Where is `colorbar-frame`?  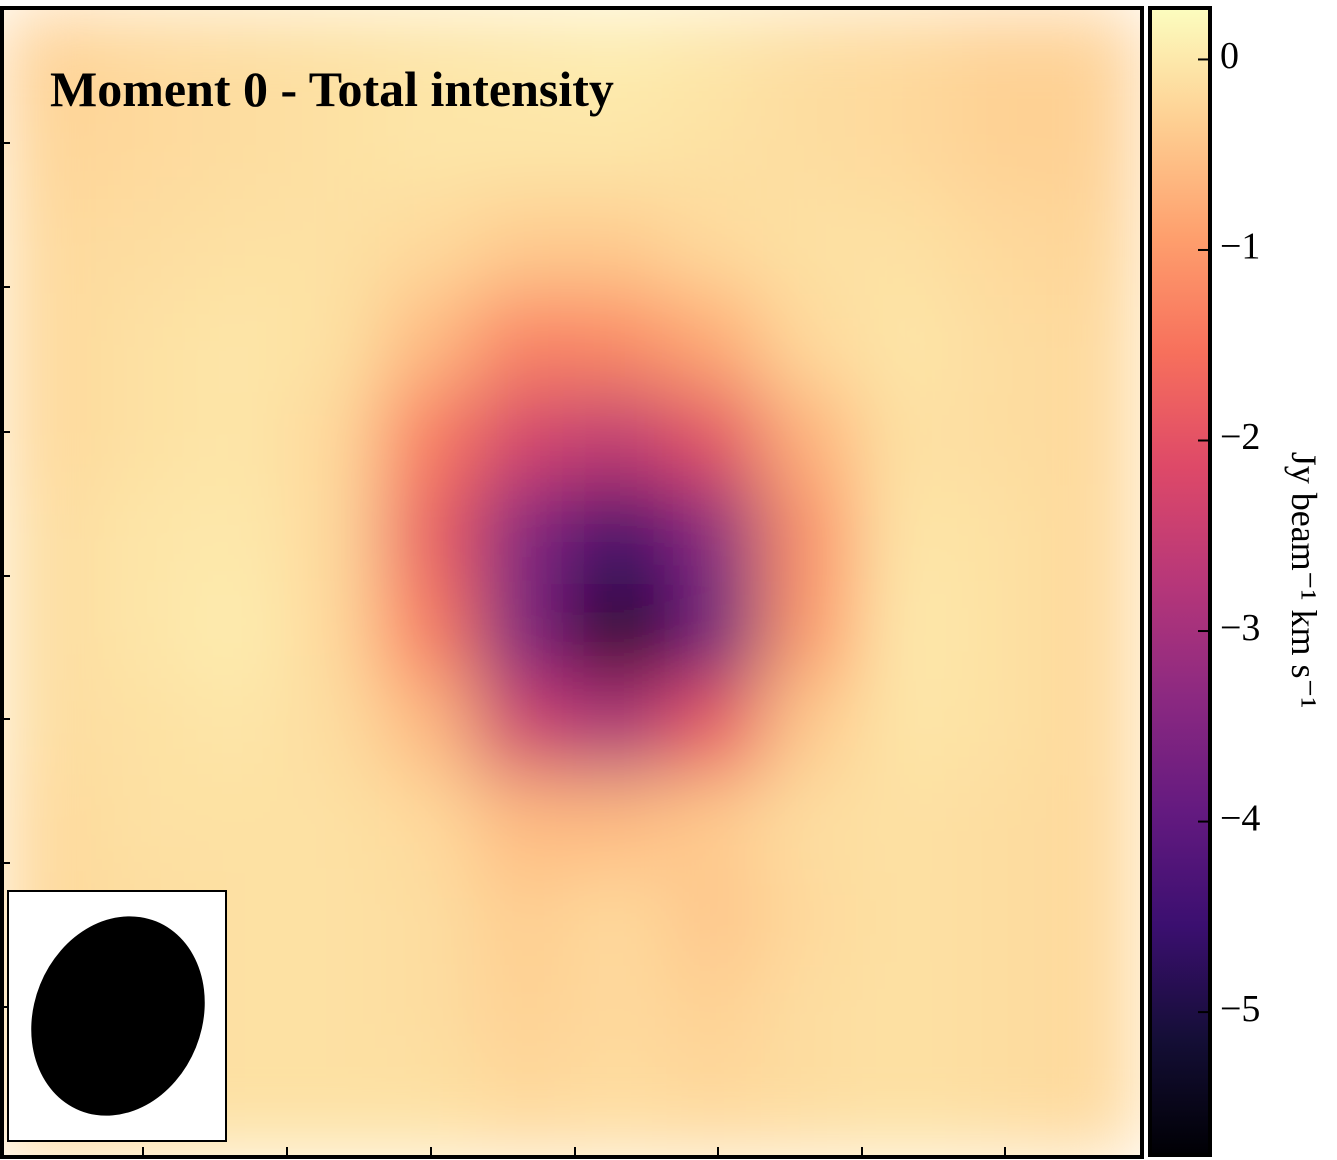
colorbar-frame is located at coordinates (1180, 581).